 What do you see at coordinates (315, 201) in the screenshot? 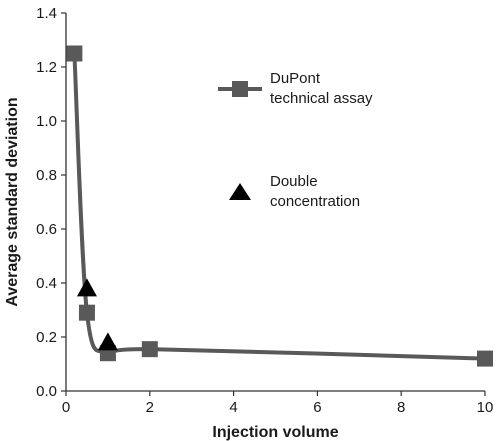
I see `legend-label-double: concentration` at bounding box center [315, 201].